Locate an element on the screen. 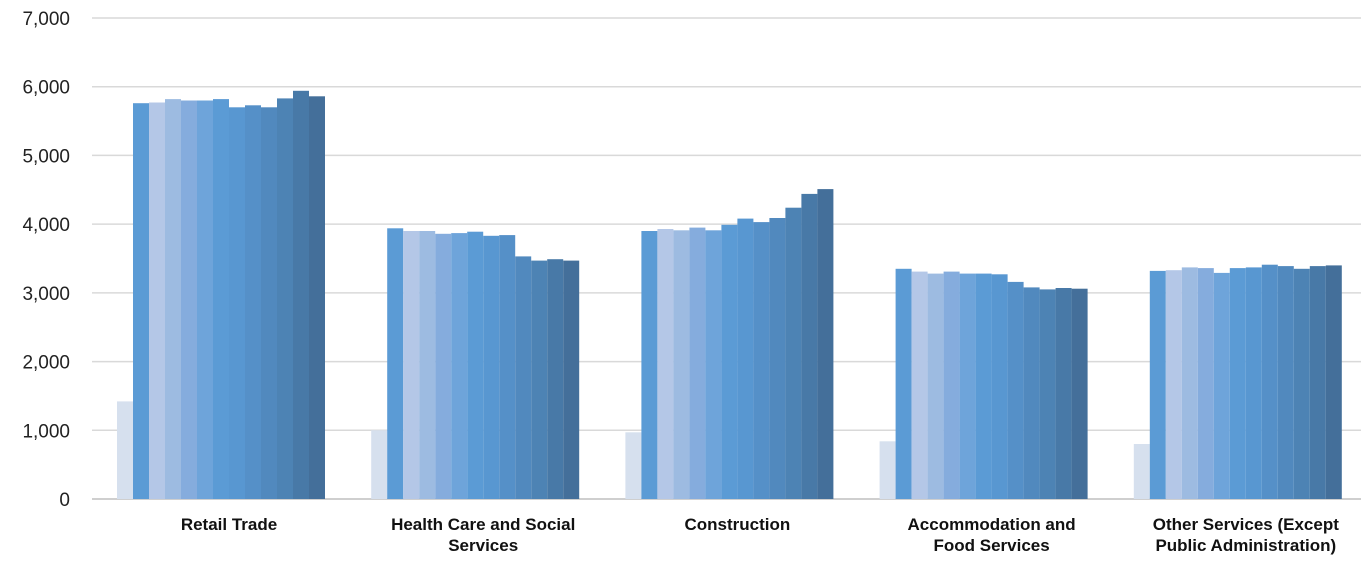 The width and height of the screenshot is (1363, 564). y-tick-label: 4,000 is located at coordinates (46, 225).